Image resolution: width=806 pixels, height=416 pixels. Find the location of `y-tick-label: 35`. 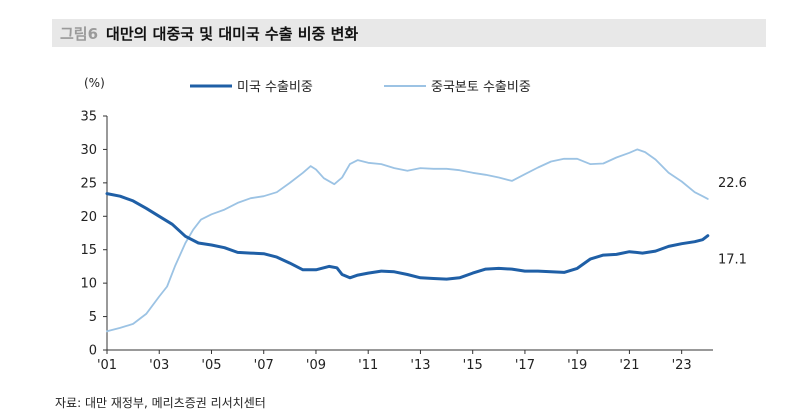

y-tick-label: 35 is located at coordinates (88, 117).